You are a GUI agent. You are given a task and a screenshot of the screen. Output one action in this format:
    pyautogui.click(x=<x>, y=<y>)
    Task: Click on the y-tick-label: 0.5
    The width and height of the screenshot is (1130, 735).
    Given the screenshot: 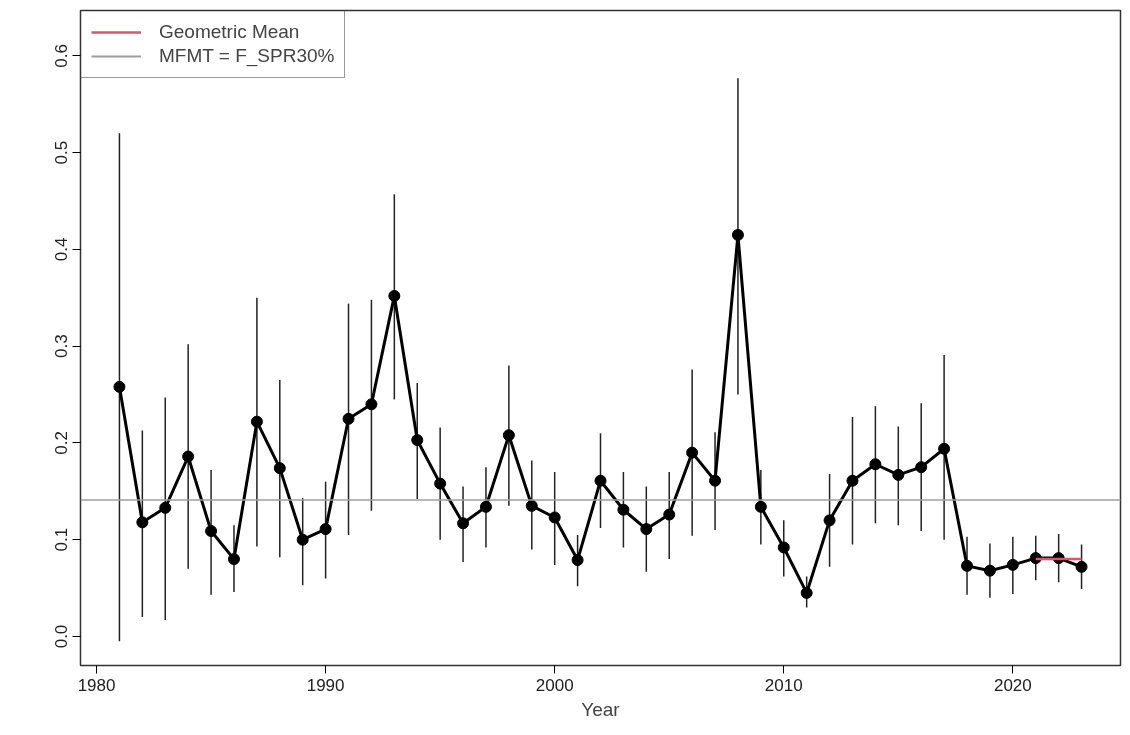 What is the action you would take?
    pyautogui.click(x=62, y=152)
    